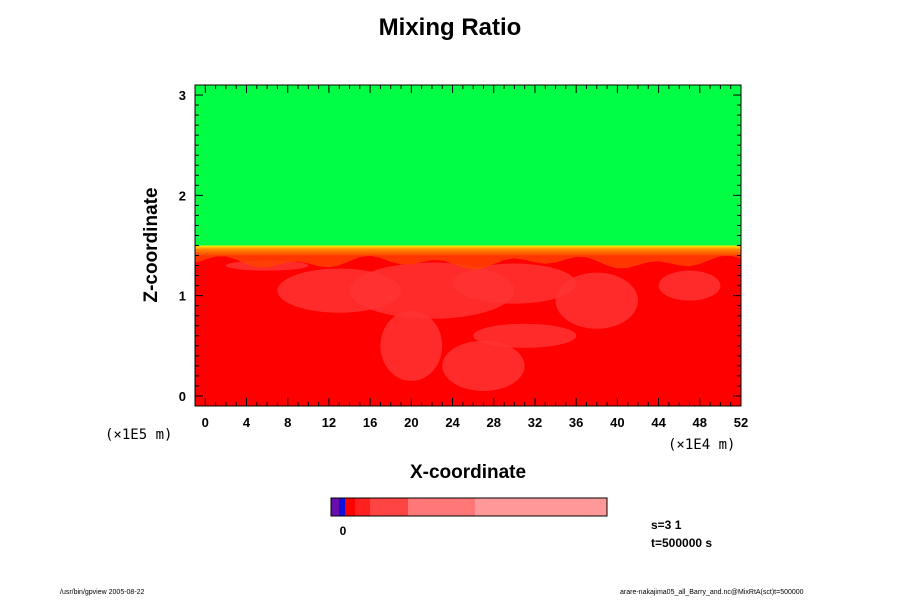  Describe the element at coordinates (469, 517) in the screenshot. I see `colorbar: 0` at that location.